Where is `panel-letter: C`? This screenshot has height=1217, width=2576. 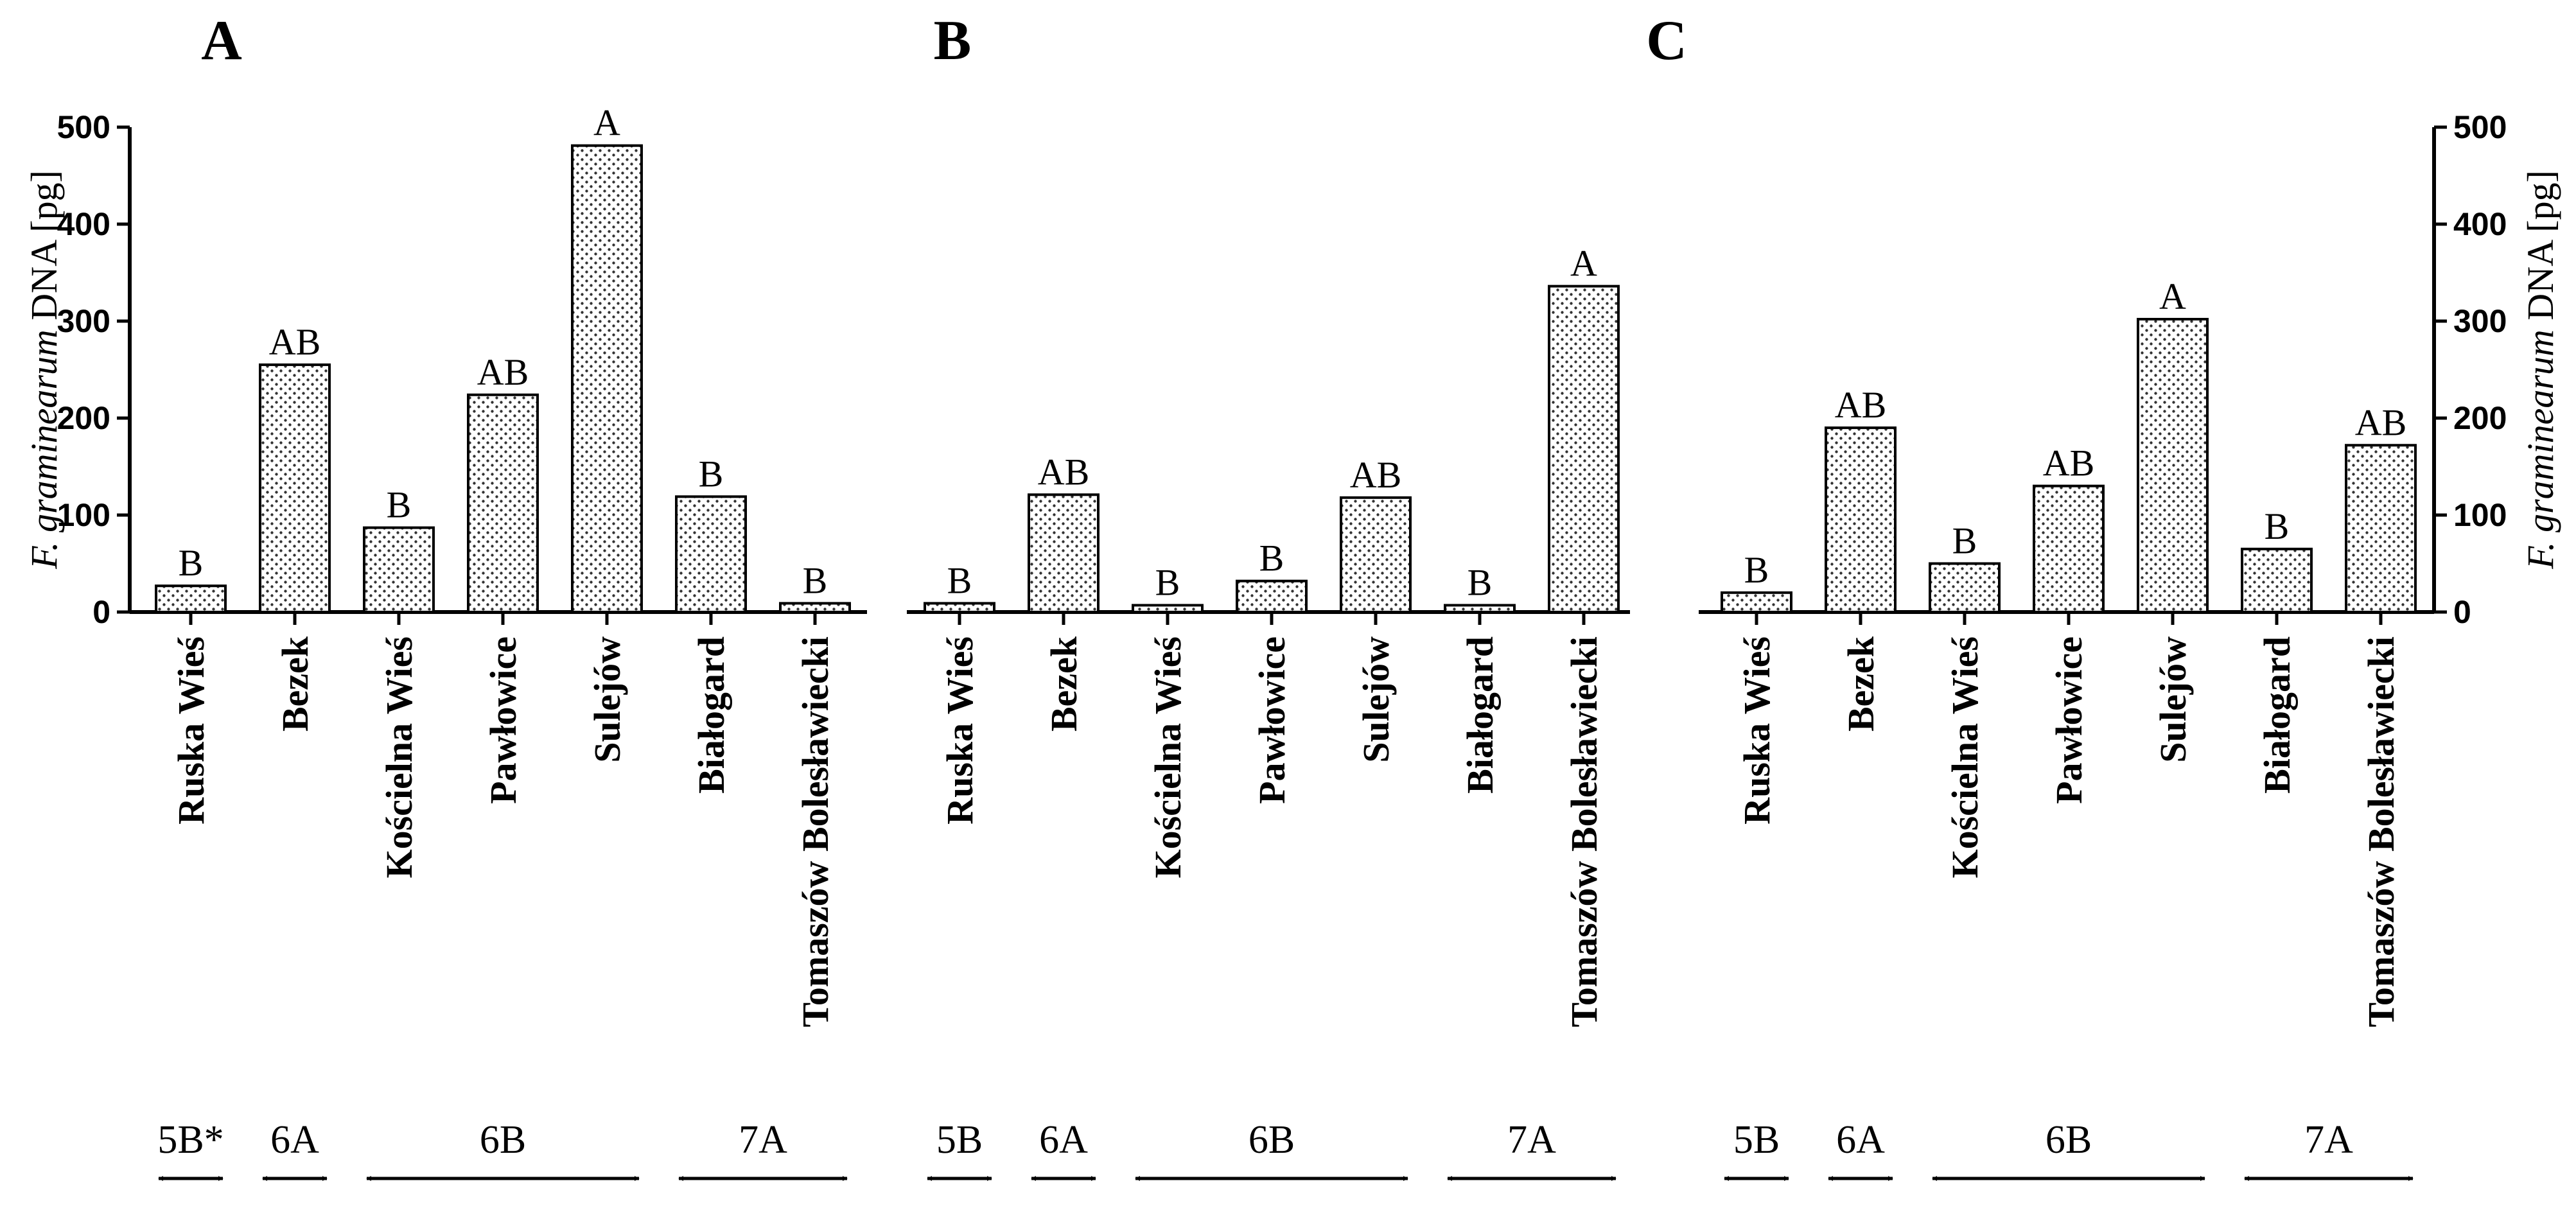
panel-letter: C is located at coordinates (1666, 41).